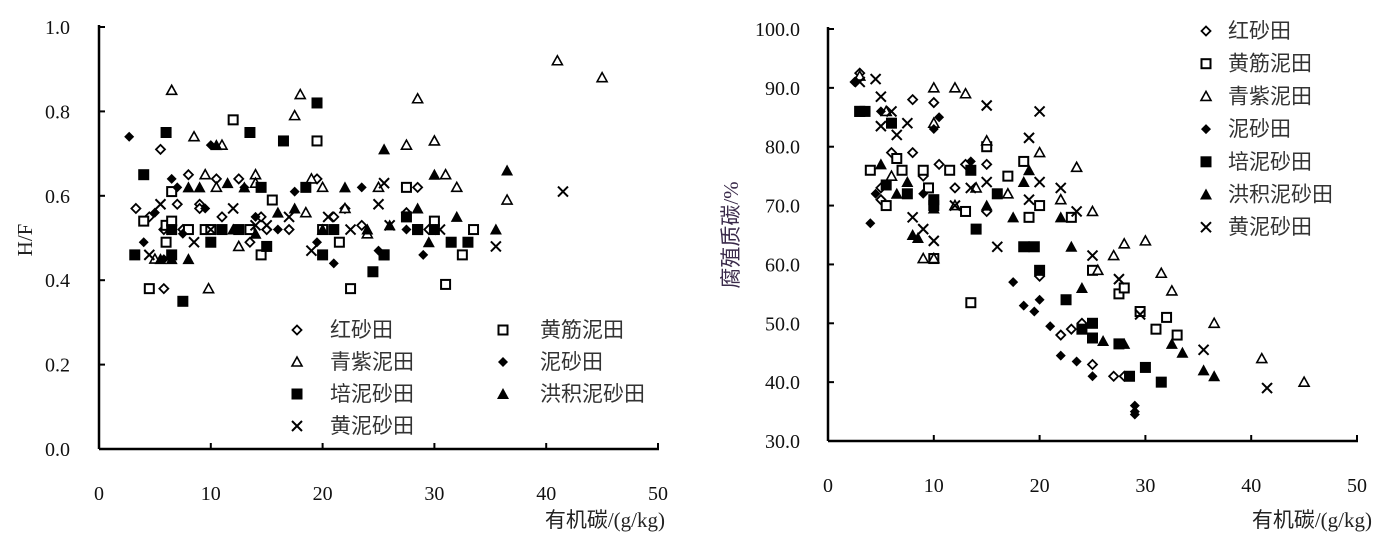 The image size is (1387, 542). I want to click on x-tick-label: 40, so click(546, 494).